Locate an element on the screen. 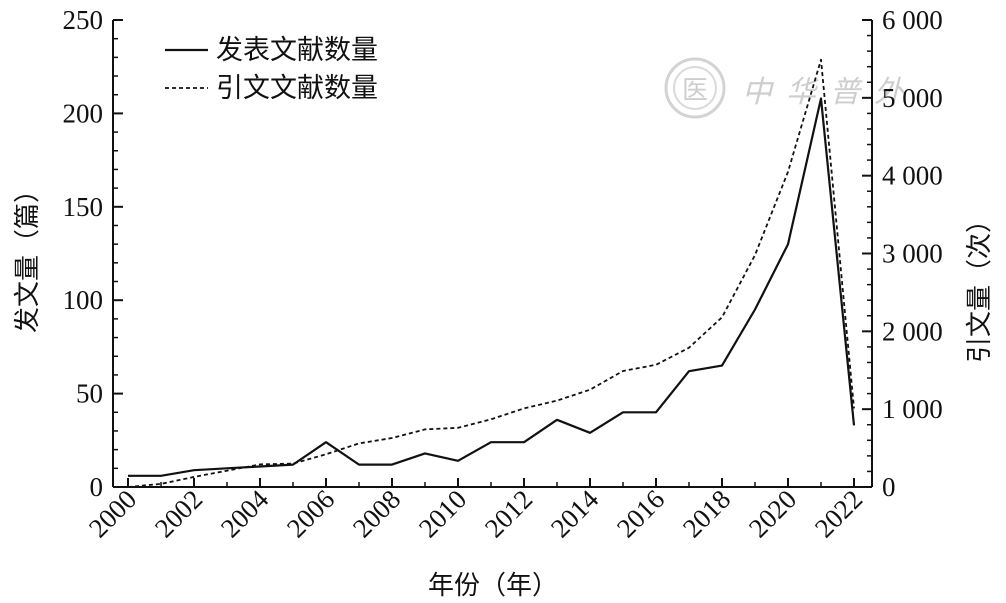  watermark-seal-icon is located at coordinates (695, 88).